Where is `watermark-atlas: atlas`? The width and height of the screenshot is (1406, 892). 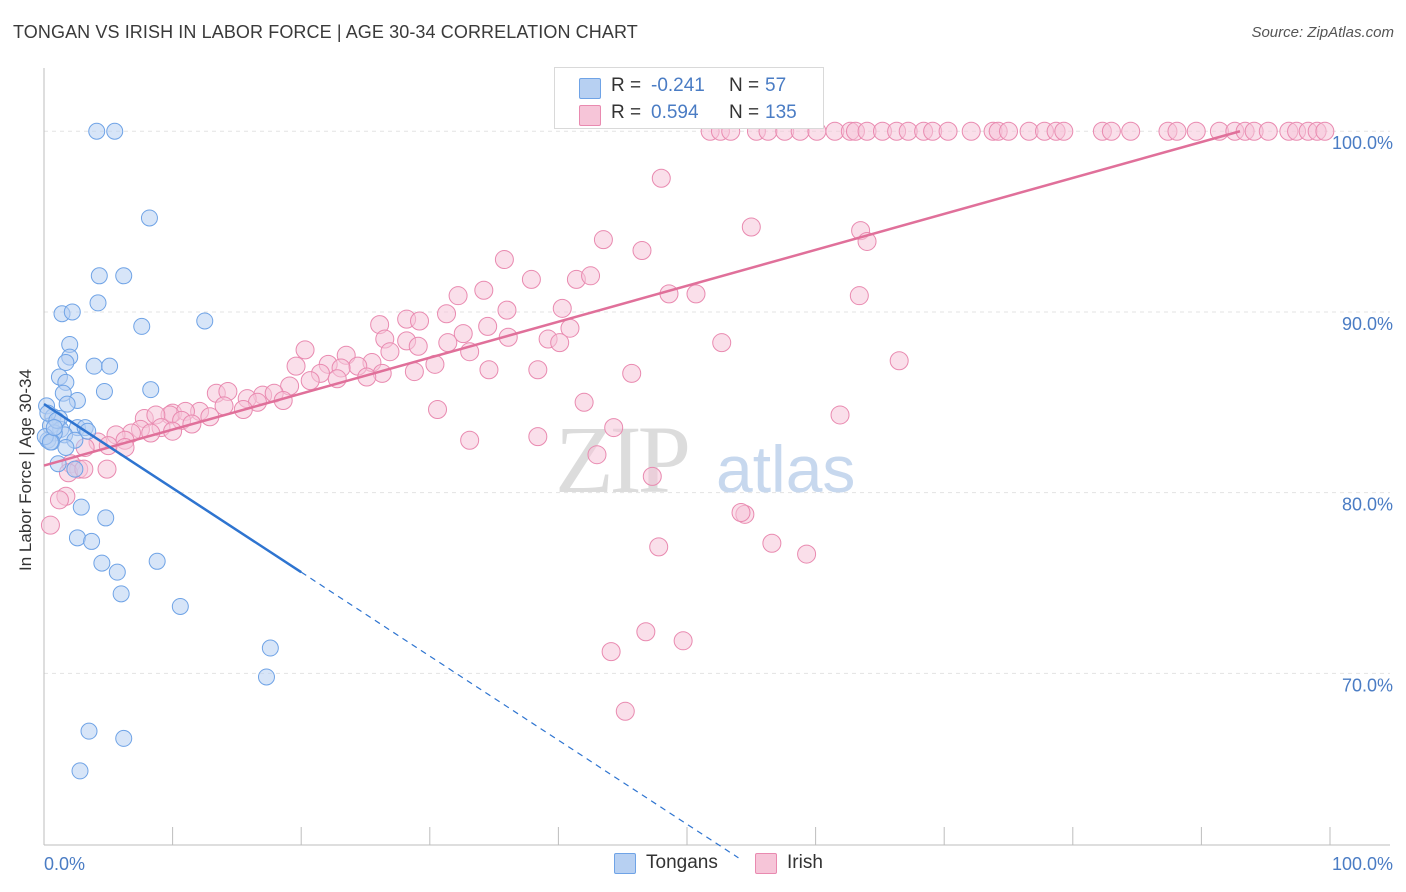 watermark-atlas: atlas is located at coordinates (785, 469).